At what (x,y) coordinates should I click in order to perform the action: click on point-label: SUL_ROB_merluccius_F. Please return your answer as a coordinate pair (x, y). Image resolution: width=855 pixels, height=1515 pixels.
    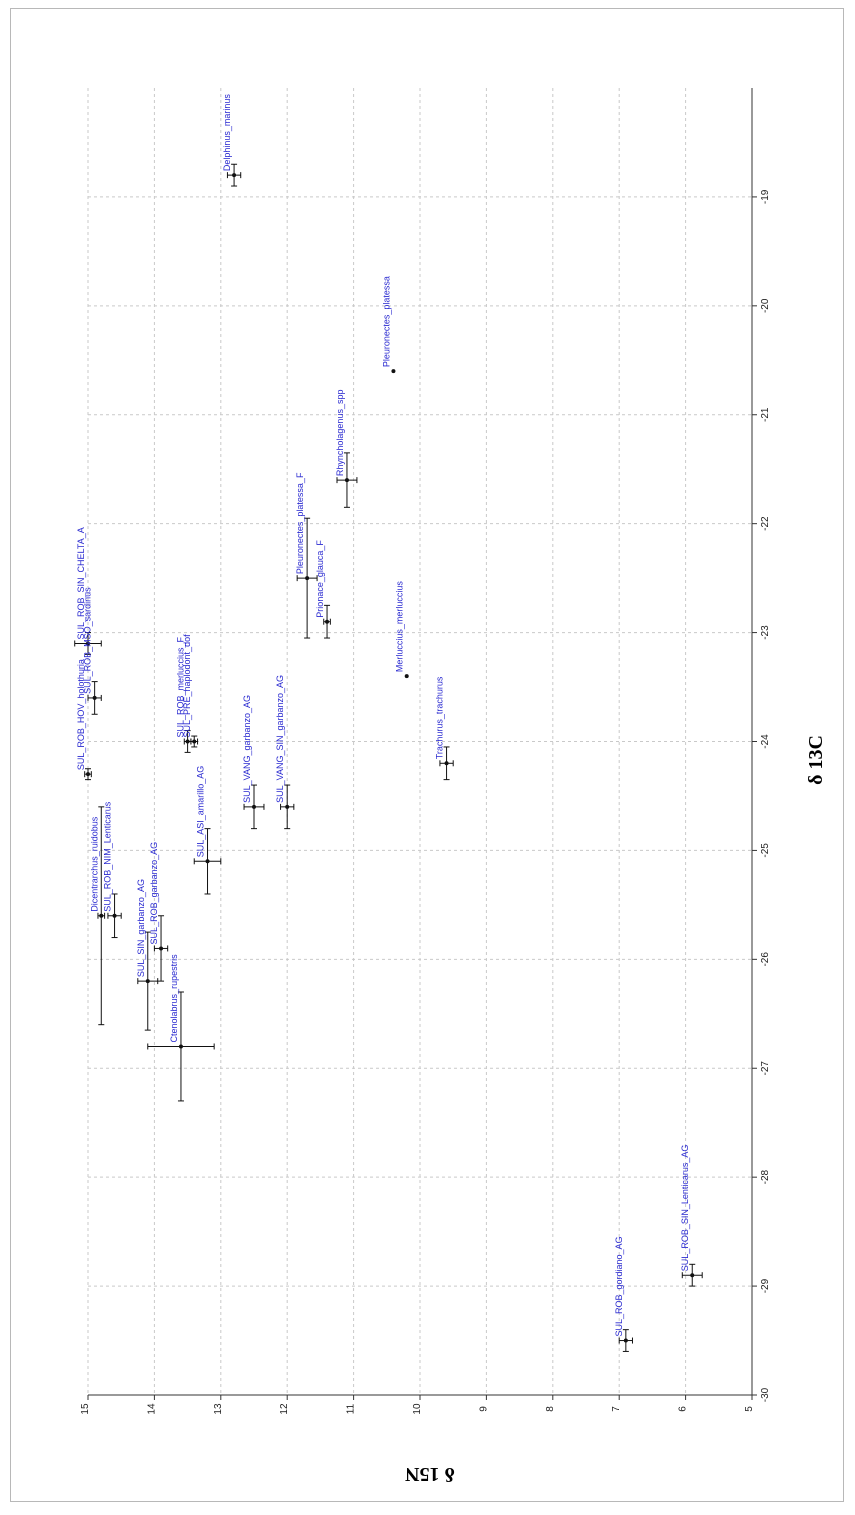
    Looking at the image, I should click on (181, 686).